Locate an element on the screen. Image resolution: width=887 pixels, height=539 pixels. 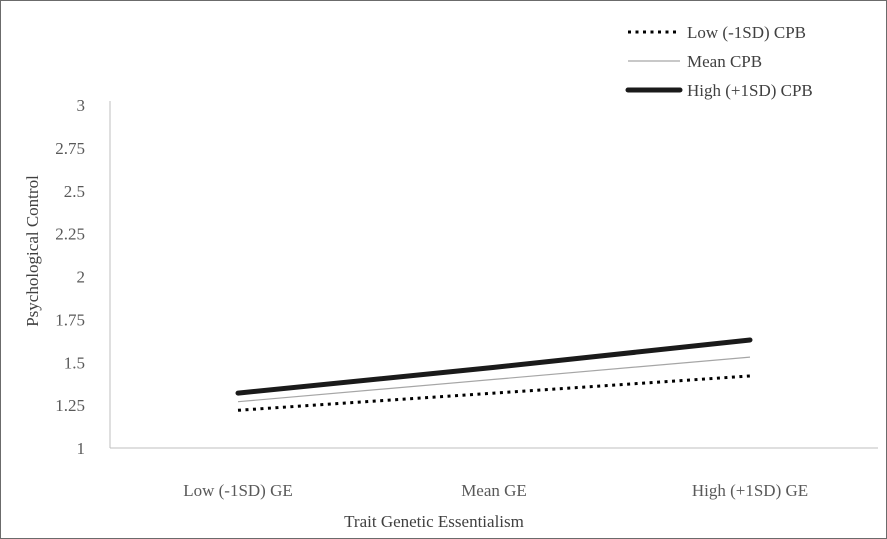
y-tick-label: 3 is located at coordinates (81, 105).